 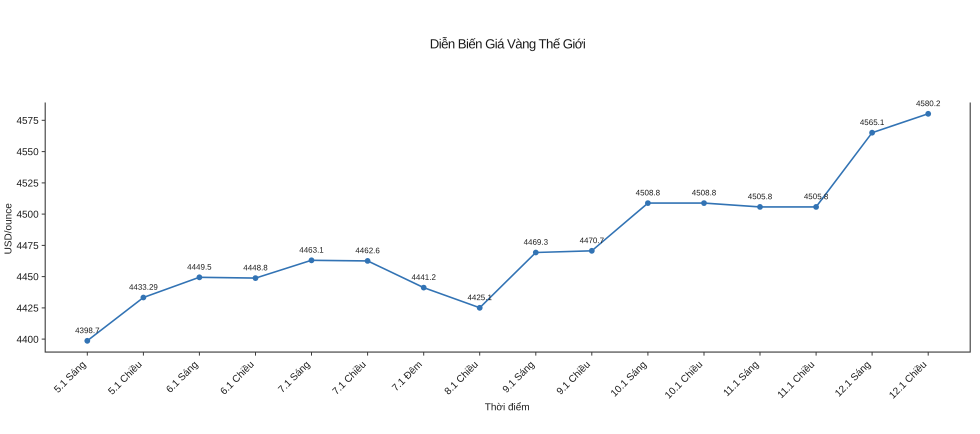 What do you see at coordinates (27, 215) in the screenshot?
I see `svg-text: 4500` at bounding box center [27, 215].